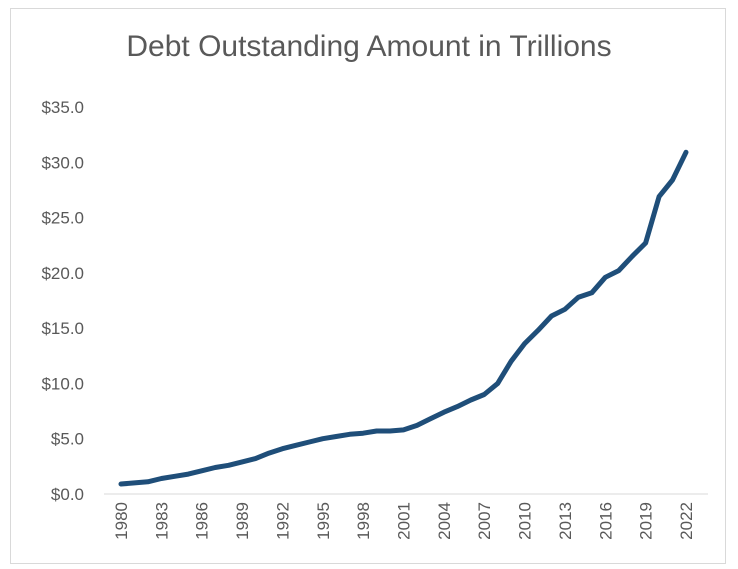  What do you see at coordinates (363, 521) in the screenshot?
I see `x-tick-label: 1998` at bounding box center [363, 521].